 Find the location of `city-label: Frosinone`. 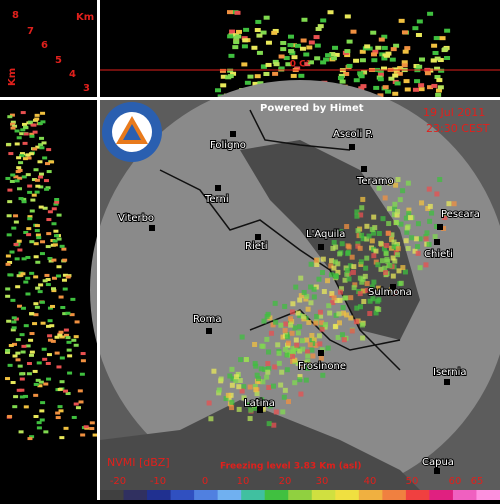

city-label: Frosinone is located at coordinates (322, 366).